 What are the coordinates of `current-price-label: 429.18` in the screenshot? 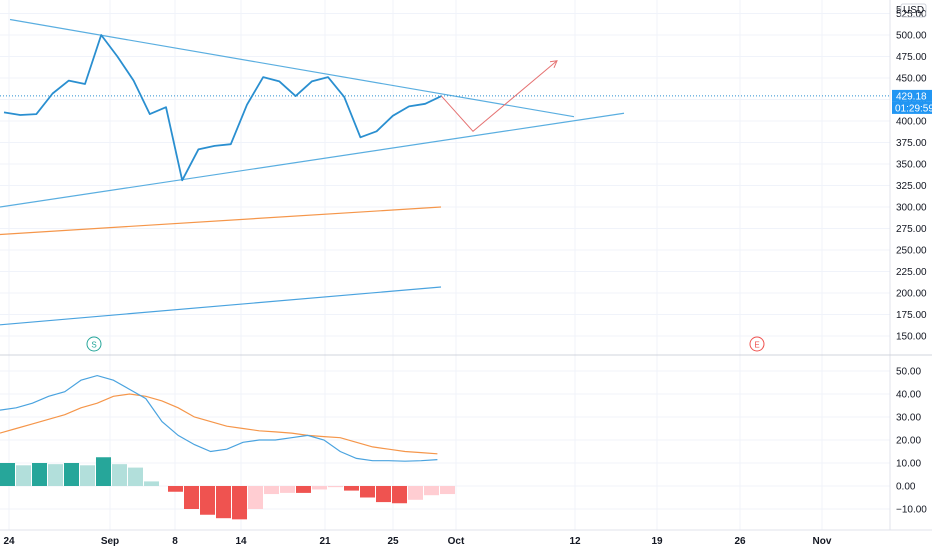 It's located at (911, 96).